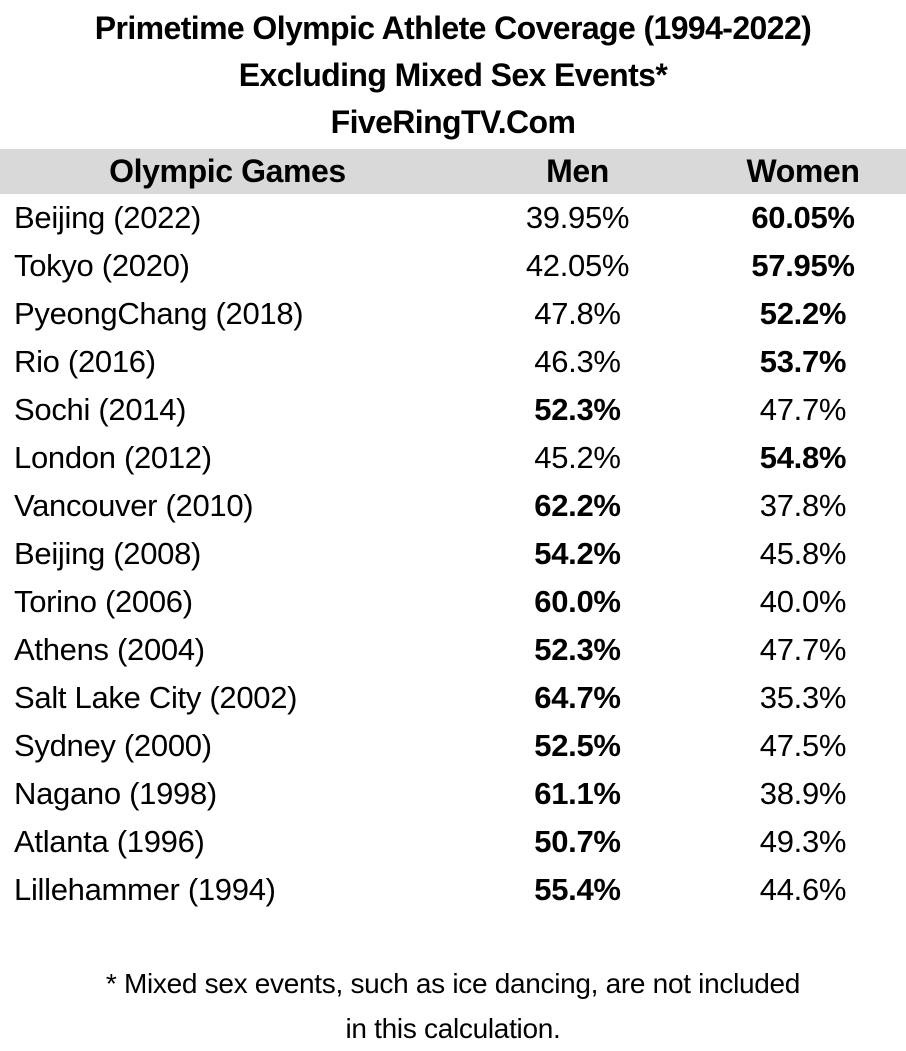 The height and width of the screenshot is (1051, 906). Describe the element at coordinates (803, 745) in the screenshot. I see `women-cell: 47.5%` at that location.